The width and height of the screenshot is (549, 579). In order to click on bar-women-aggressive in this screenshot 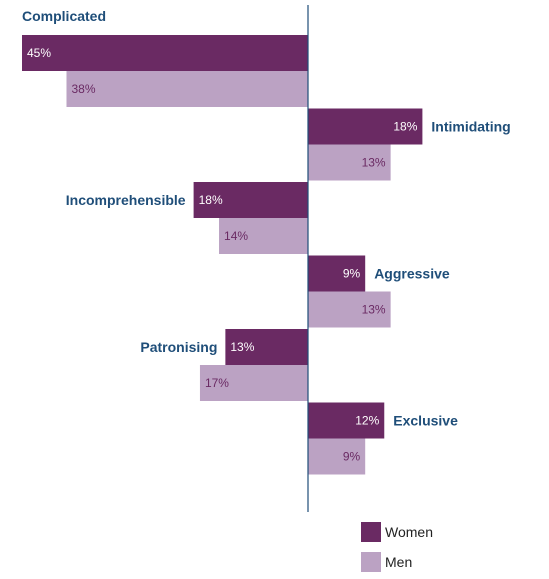, I will do `click(337, 273)`.